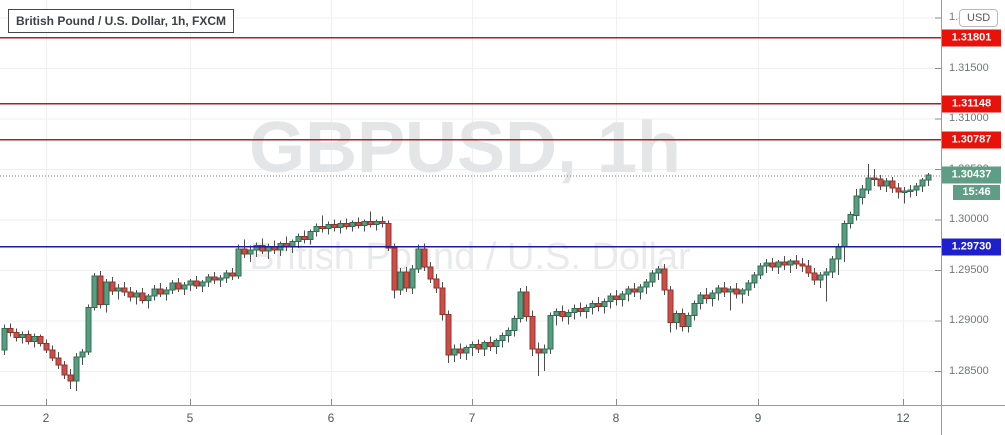  Describe the element at coordinates (190, 418) in the screenshot. I see `time-tick-label: 5` at that location.